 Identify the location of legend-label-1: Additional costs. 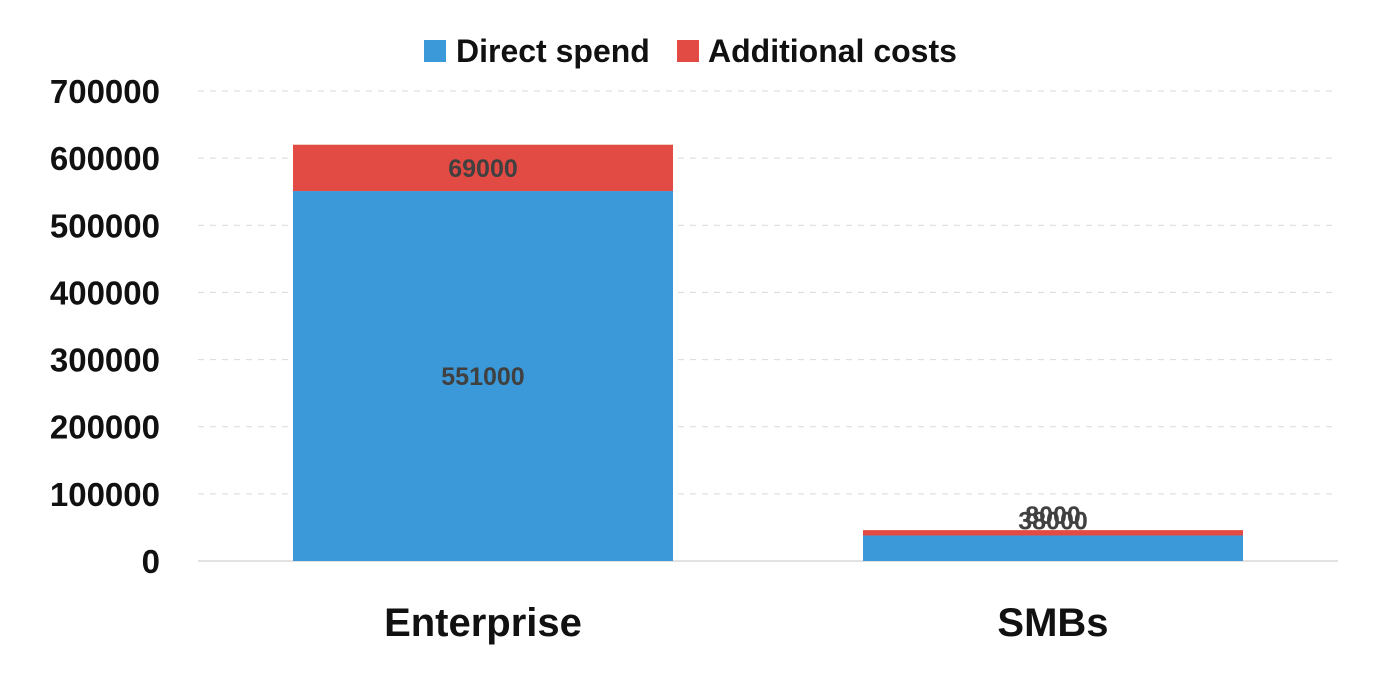
(832, 51).